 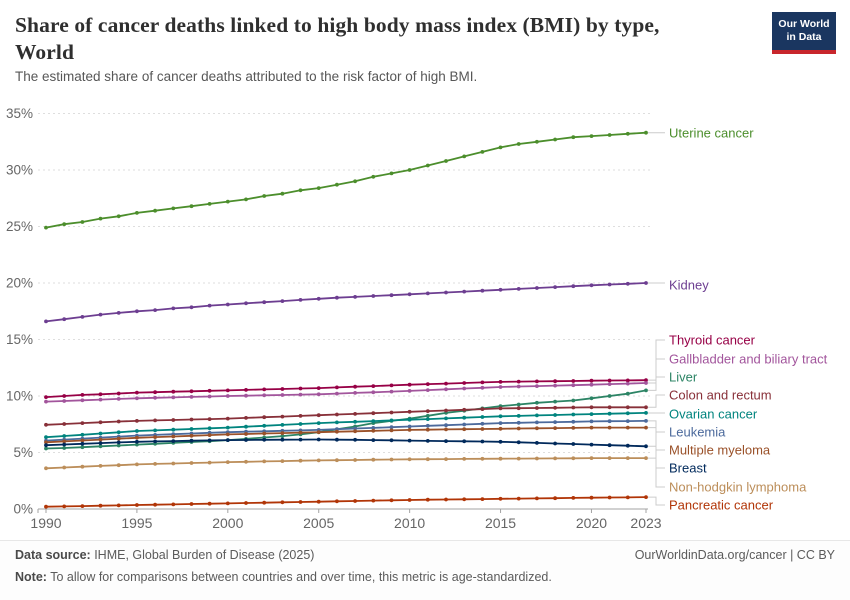 What do you see at coordinates (748, 359) in the screenshot?
I see `legend-label-gallbladder-and-biliary-tract: Gallbladder and biliary tract` at bounding box center [748, 359].